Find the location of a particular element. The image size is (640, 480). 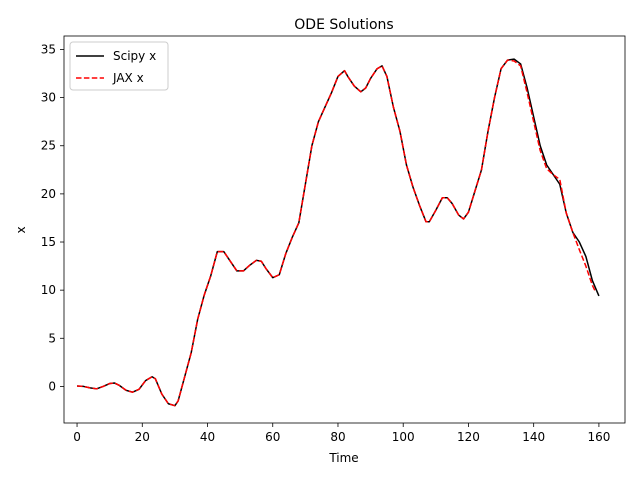

legend-label-jax: JAX x is located at coordinates (128, 78).